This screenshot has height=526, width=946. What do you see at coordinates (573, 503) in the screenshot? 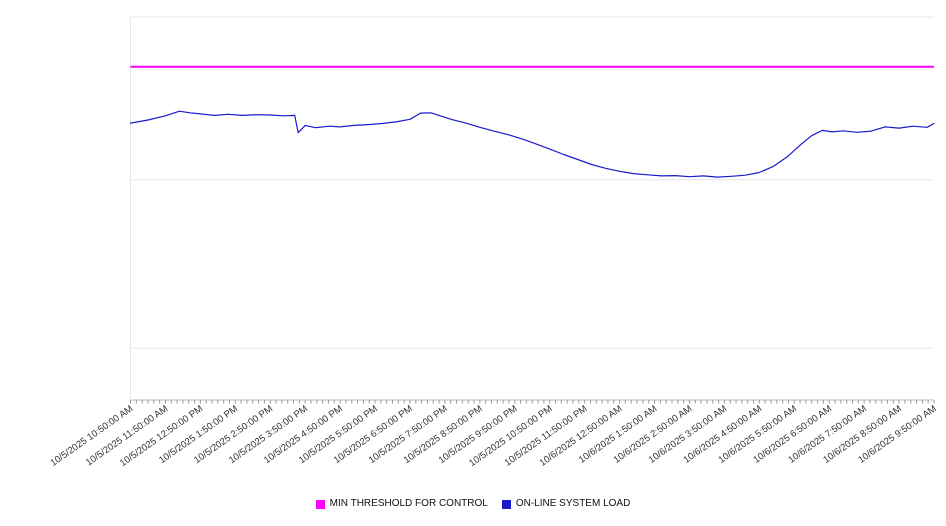
I see `legend-system-load-label: ON-LINE SYSTEM LOAD` at bounding box center [573, 503].